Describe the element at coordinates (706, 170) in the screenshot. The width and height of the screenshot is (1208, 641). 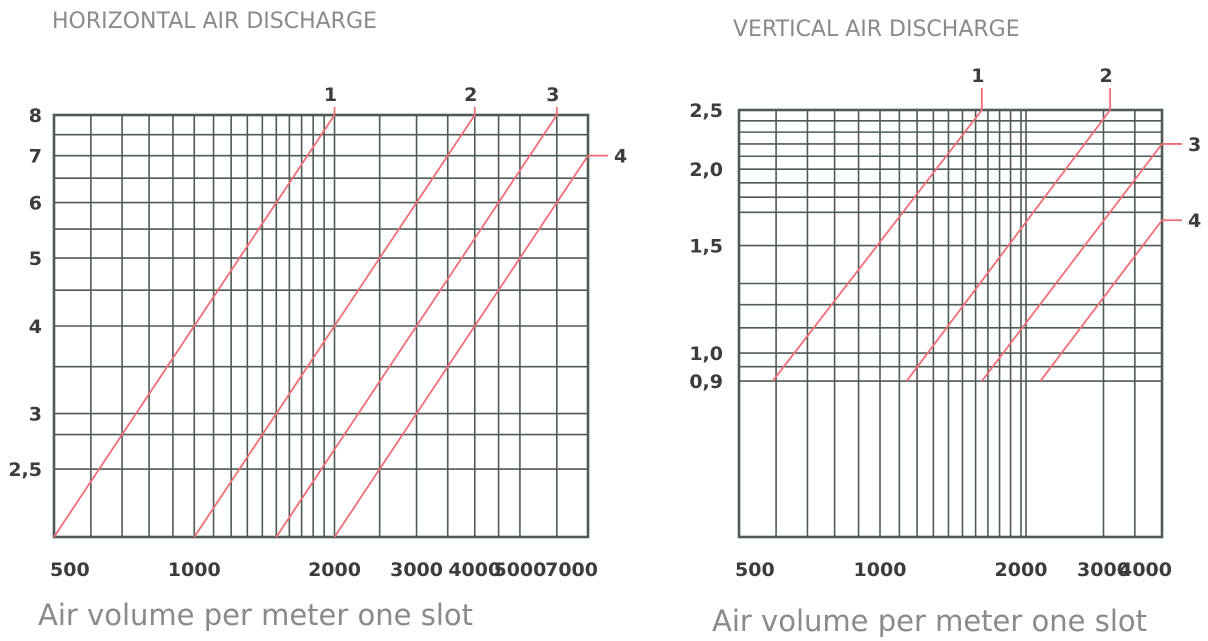
I see `y-tick-label: 2,0` at that location.